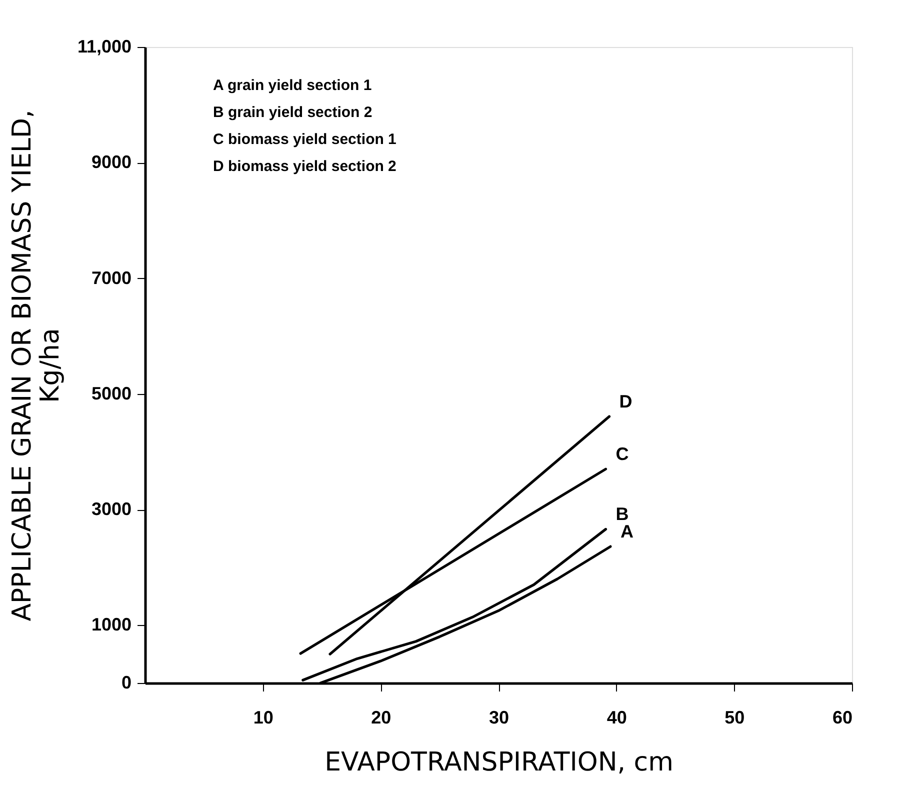 The image size is (919, 795). What do you see at coordinates (111, 624) in the screenshot?
I see `y-tick-label: 1000` at bounding box center [111, 624].